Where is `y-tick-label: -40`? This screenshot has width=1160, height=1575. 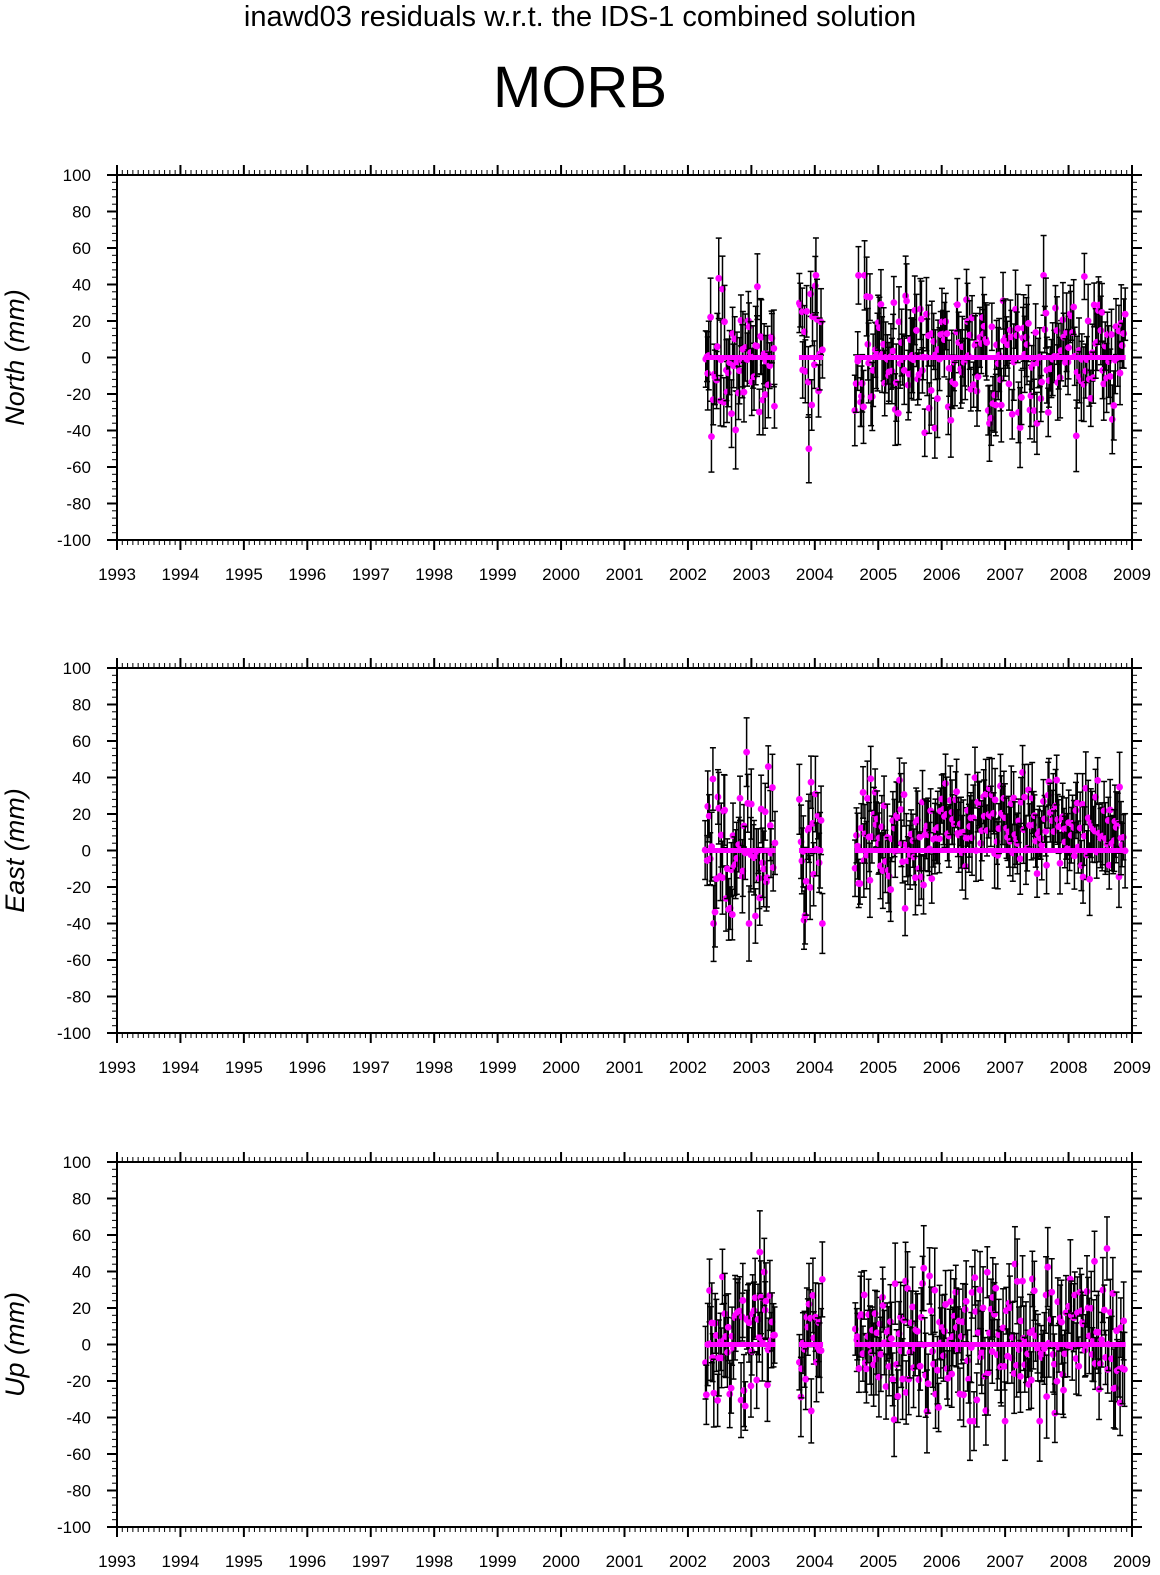 y-tick-label: -40 is located at coordinates (78, 924).